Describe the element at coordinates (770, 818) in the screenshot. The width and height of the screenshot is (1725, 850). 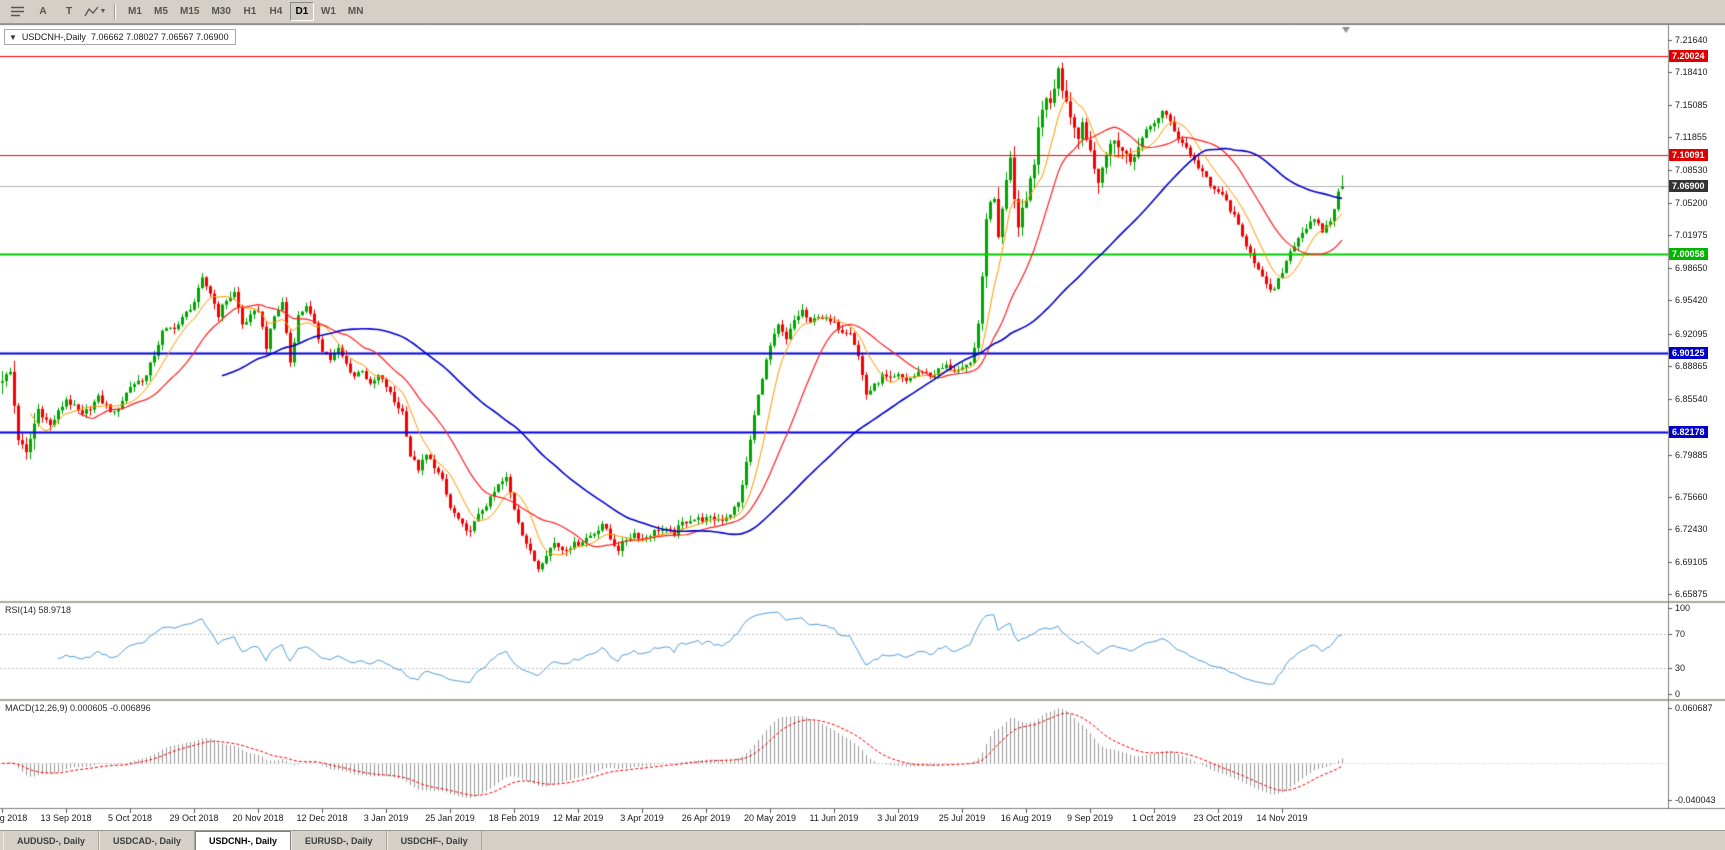
I see `date-label: 20 May 2019` at that location.